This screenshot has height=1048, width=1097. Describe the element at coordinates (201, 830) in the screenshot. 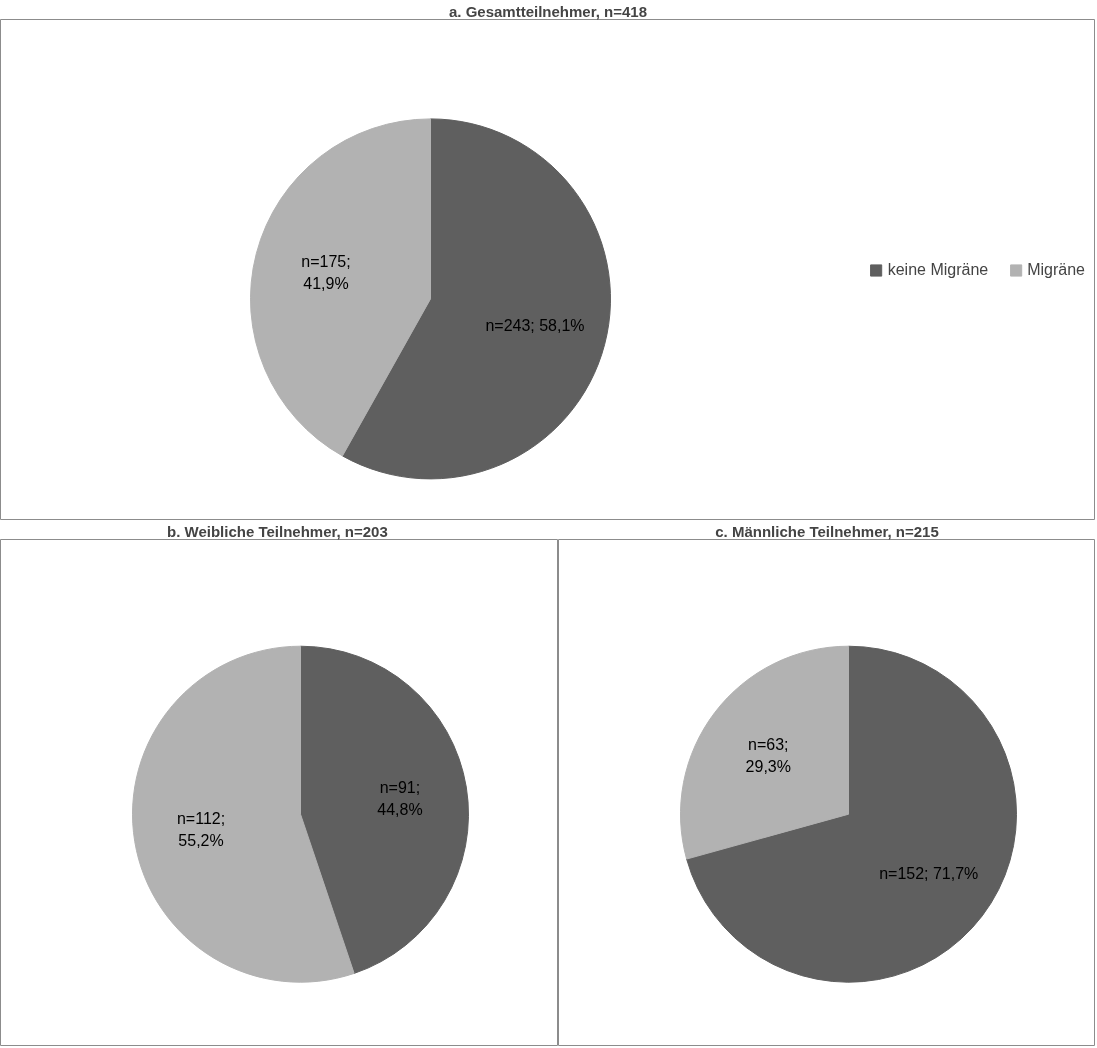

I see `data-label: n=112; 55,2%` at that location.